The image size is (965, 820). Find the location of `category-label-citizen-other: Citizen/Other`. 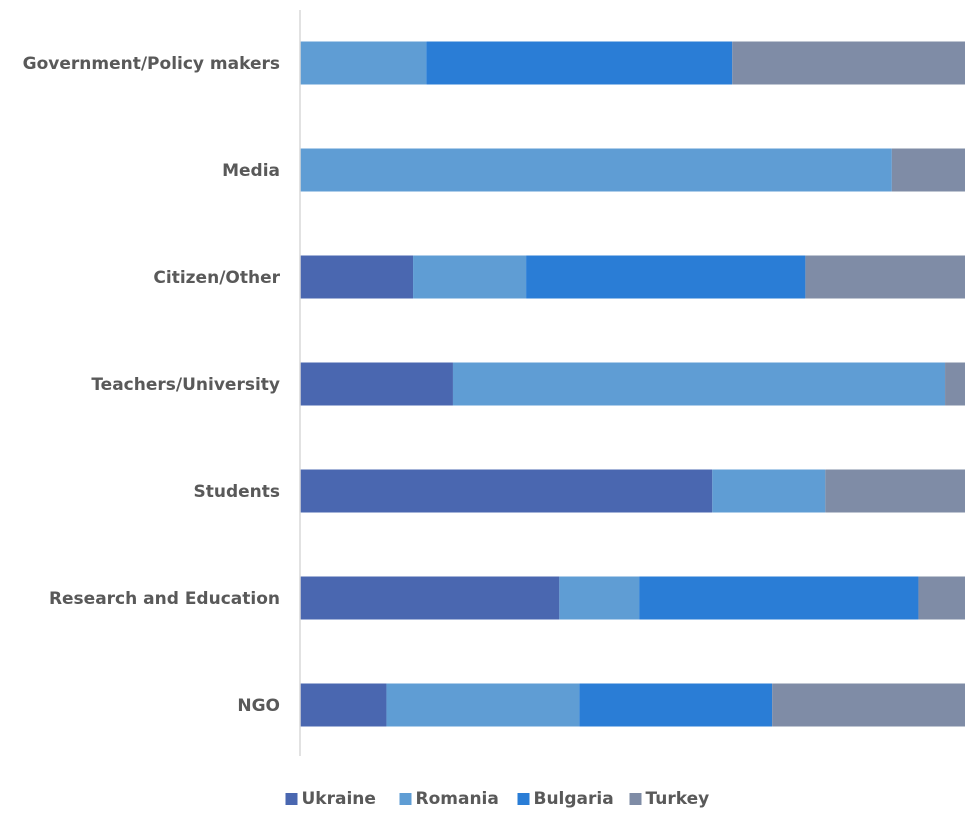

category-label-citizen-other: Citizen/Other is located at coordinates (216, 278).